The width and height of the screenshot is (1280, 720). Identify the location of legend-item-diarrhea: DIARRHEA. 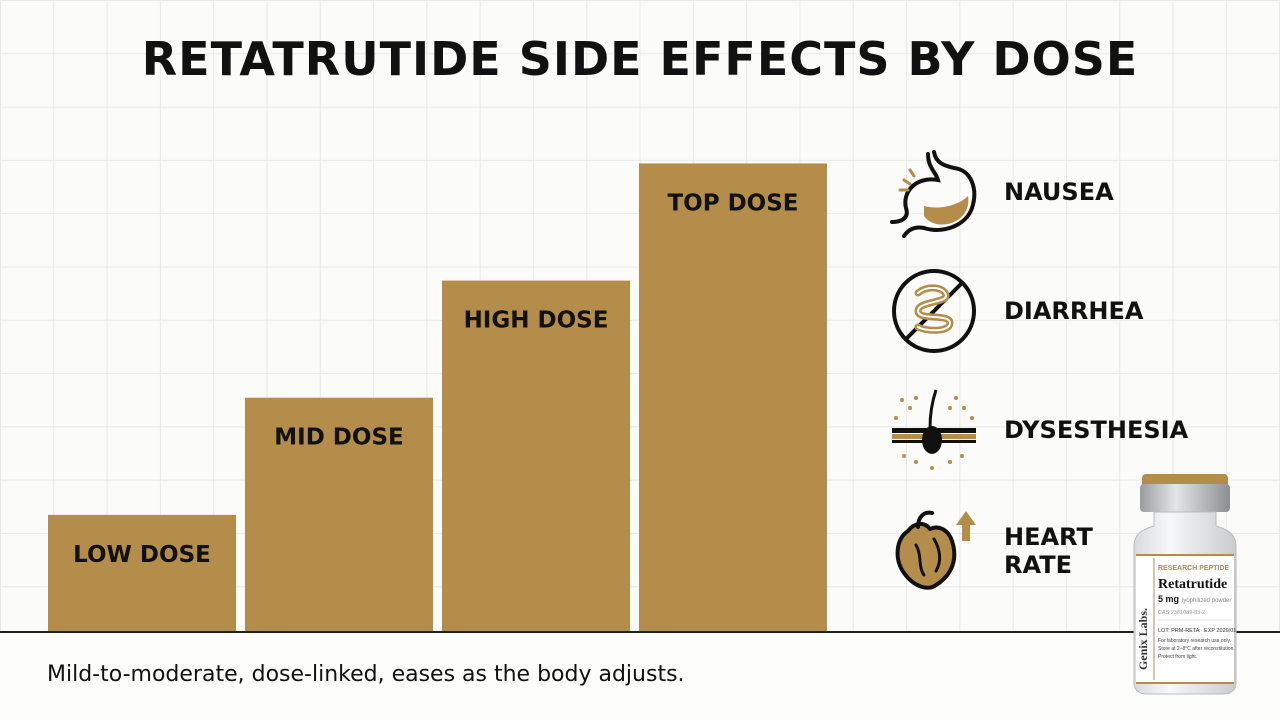
(1036, 311).